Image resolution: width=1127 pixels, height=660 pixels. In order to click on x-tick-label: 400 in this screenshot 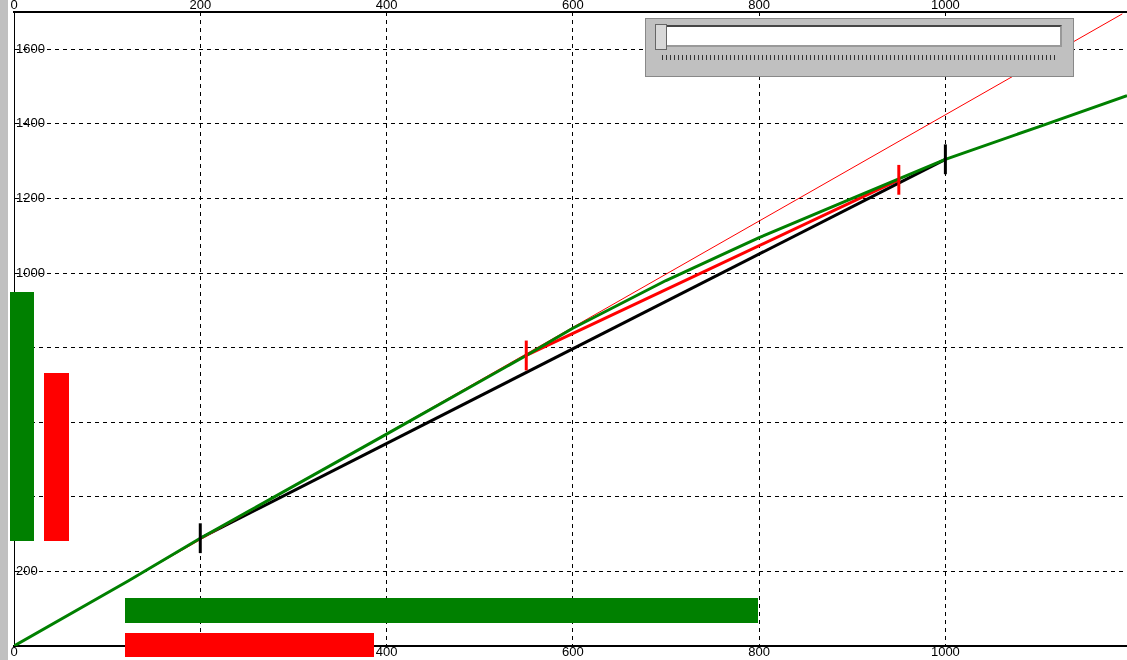, I will do `click(386, 651)`.